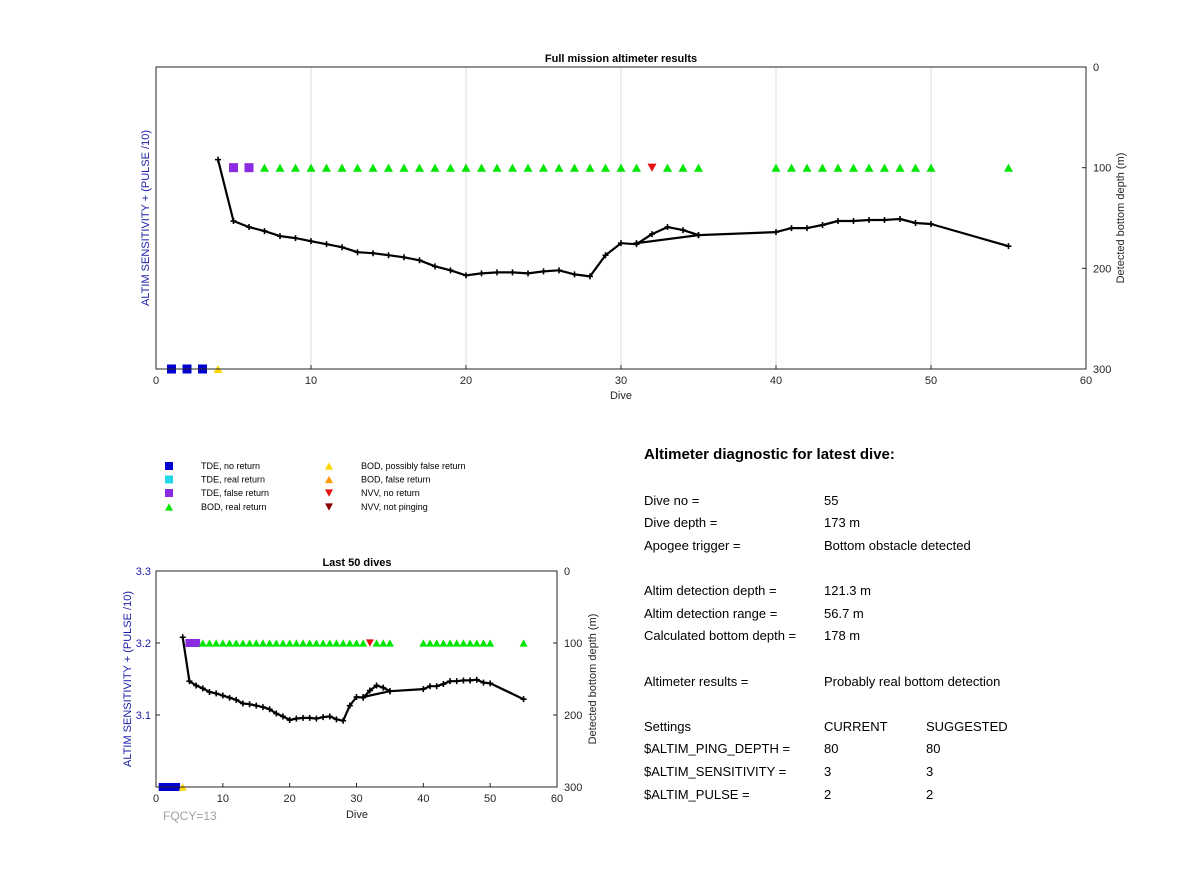 Image resolution: width=1200 pixels, height=885 pixels. I want to click on setting-suggested: 80, so click(933, 749).